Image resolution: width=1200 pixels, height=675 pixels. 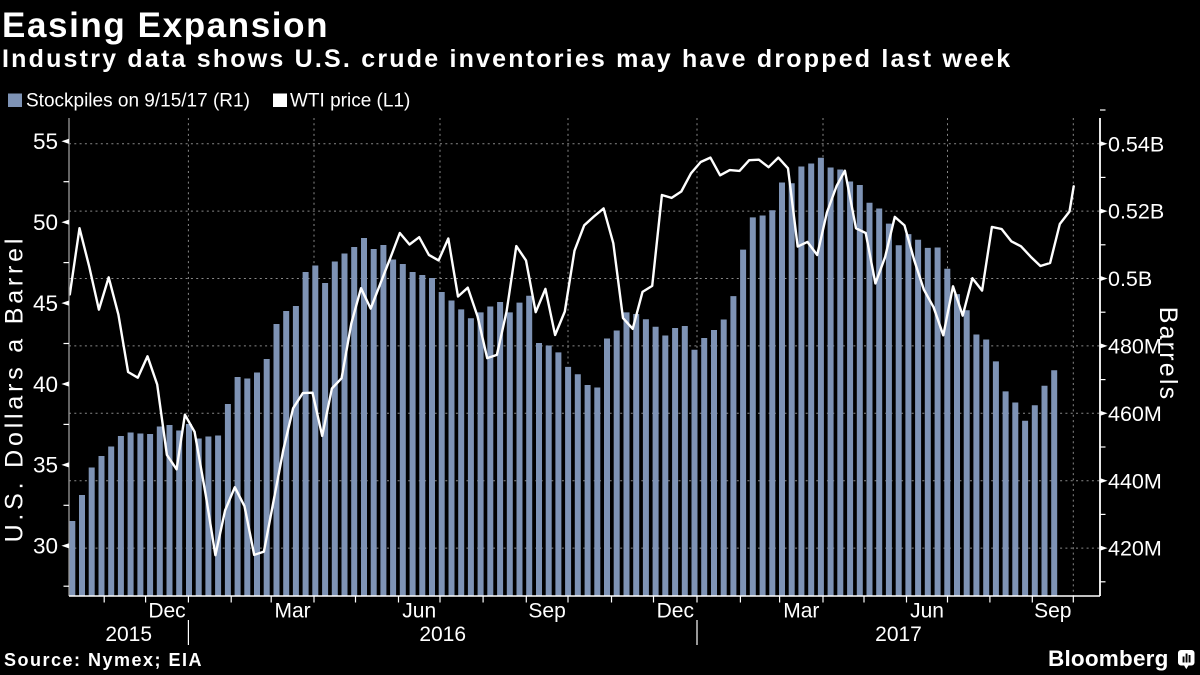 I want to click on svg-text: 50, so click(x=45, y=222).